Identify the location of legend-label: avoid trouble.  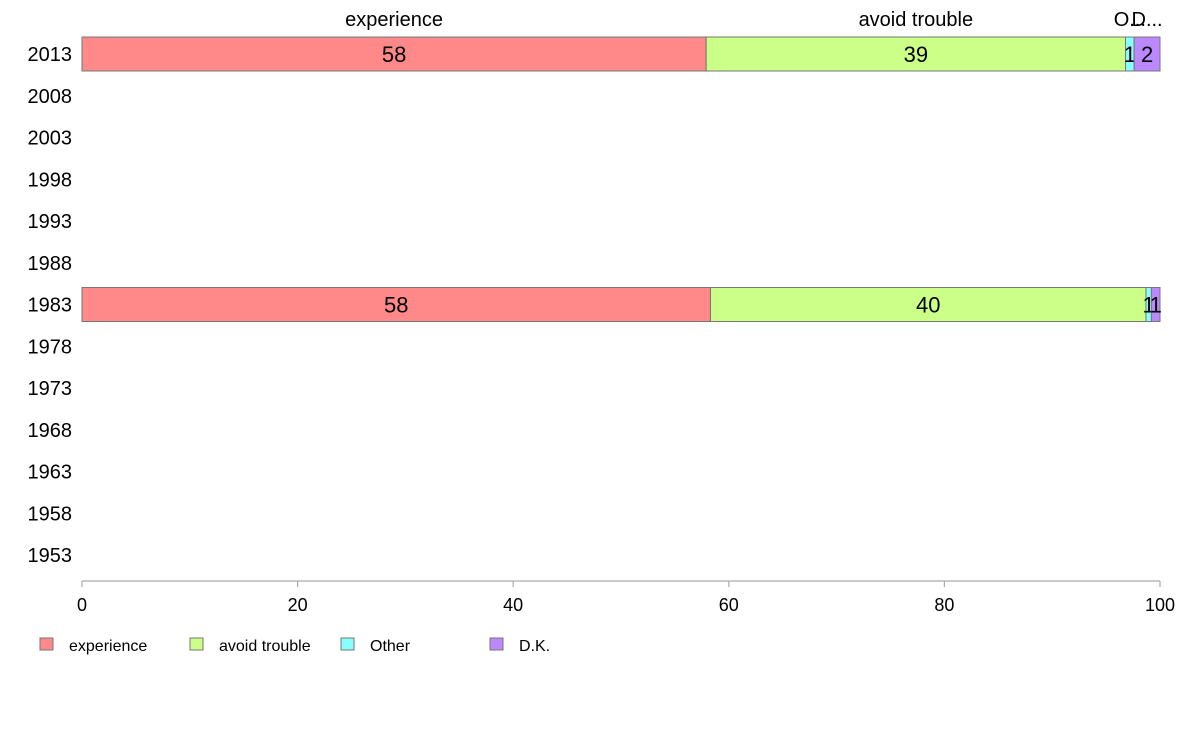
(265, 646).